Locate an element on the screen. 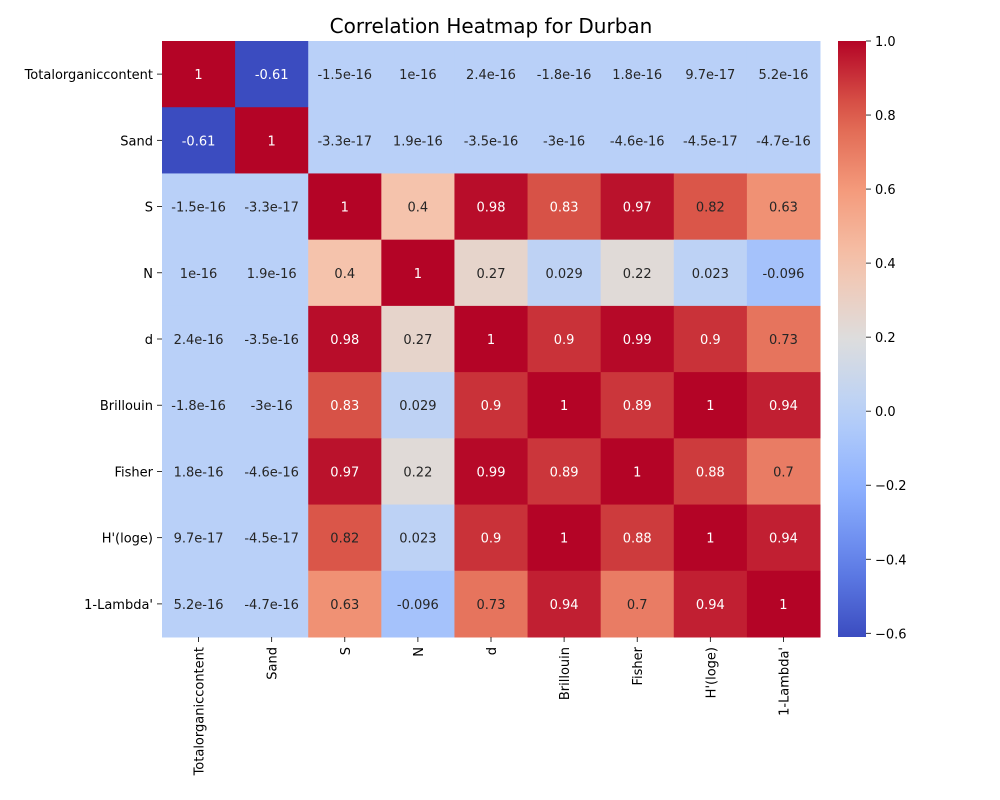  cell-annotation: 5.2e-16 is located at coordinates (783, 75).